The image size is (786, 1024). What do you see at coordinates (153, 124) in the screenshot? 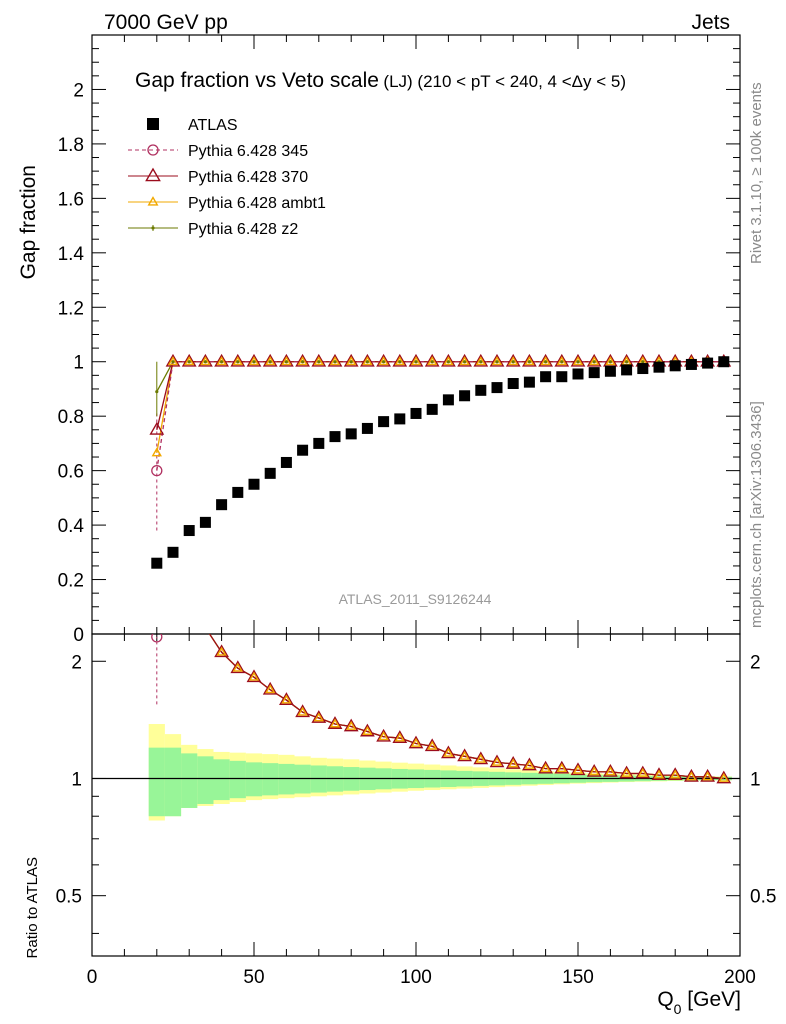
I see `legend-atlas-marker` at bounding box center [153, 124].